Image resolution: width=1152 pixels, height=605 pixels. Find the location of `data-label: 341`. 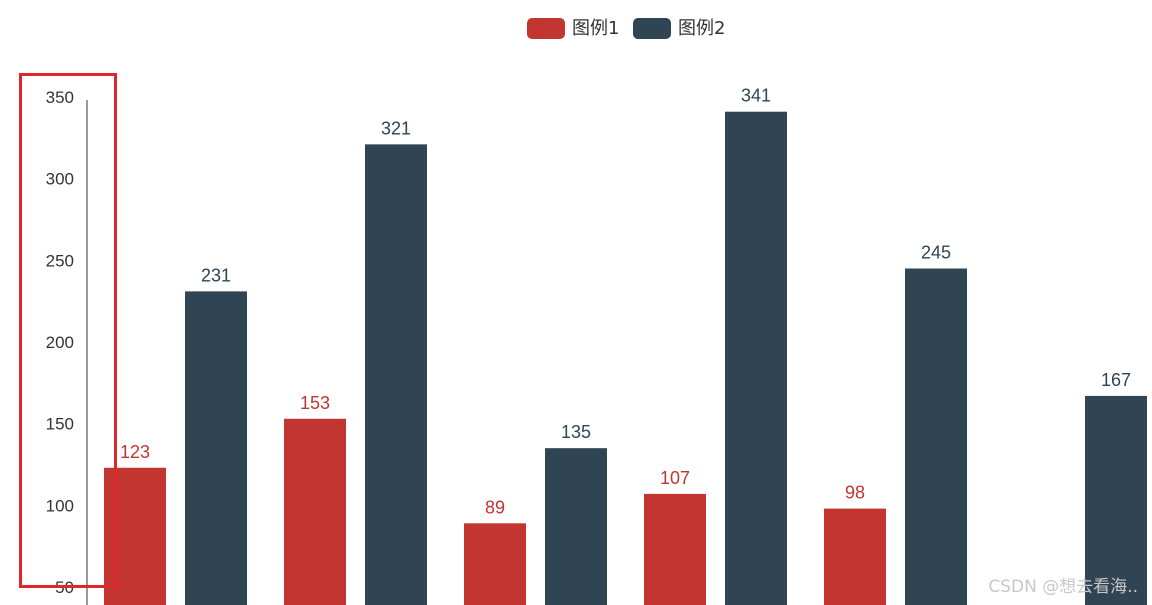

data-label: 341 is located at coordinates (756, 96).